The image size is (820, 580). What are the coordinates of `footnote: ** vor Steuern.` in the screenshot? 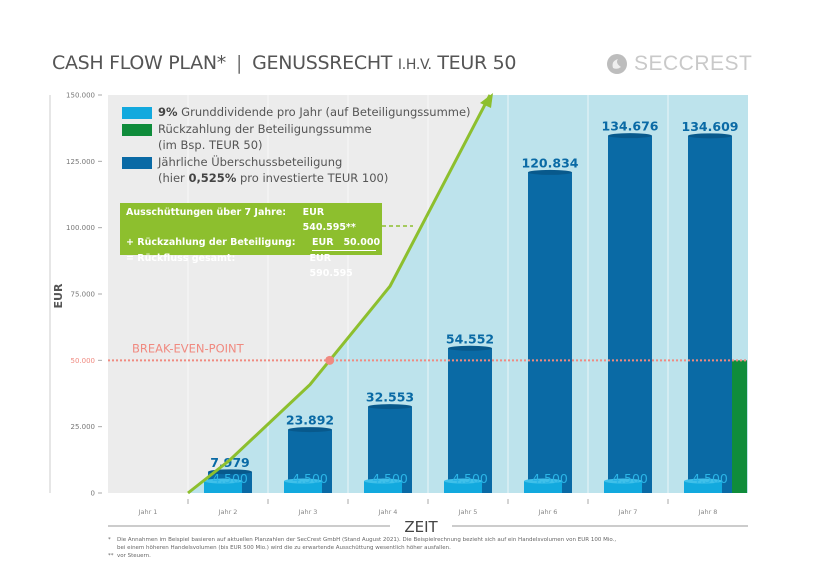 It's located at (129, 556).